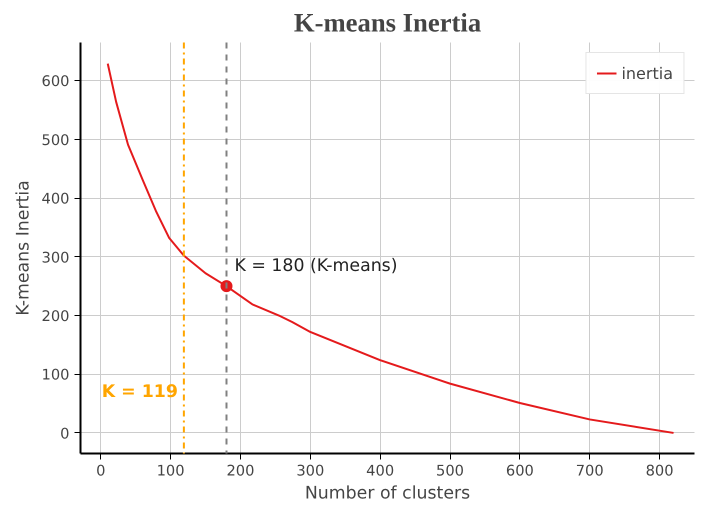 This screenshot has height=506, width=704. Describe the element at coordinates (56, 199) in the screenshot. I see `y-tick-label: 400` at that location.